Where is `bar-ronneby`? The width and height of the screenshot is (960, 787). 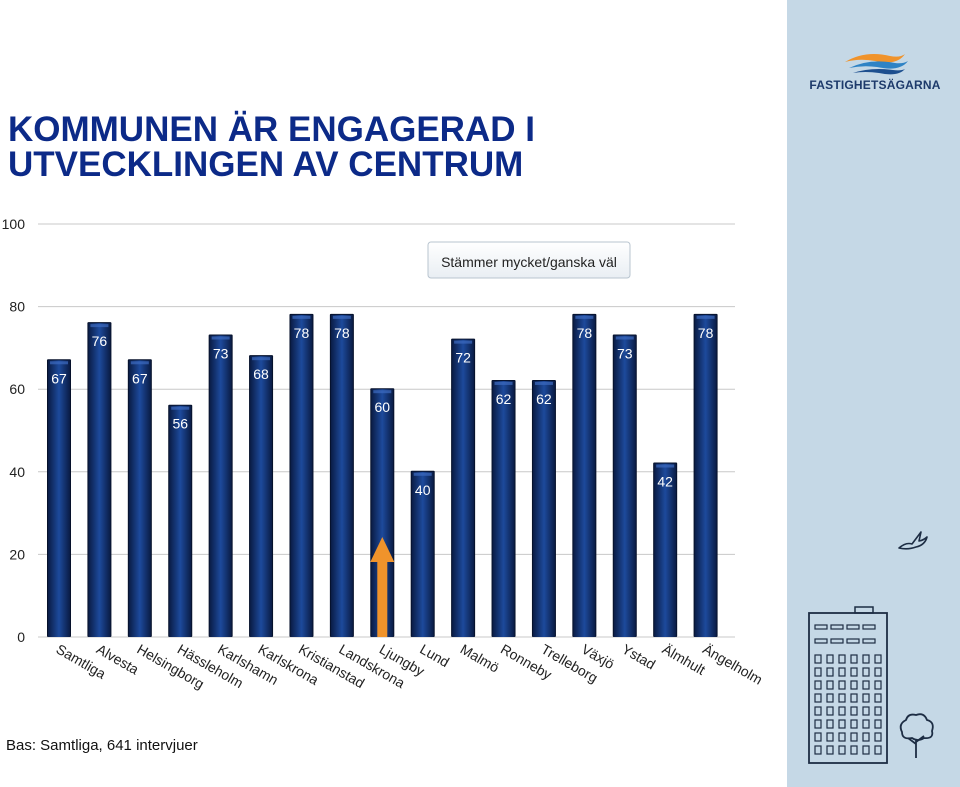 bar-ronneby is located at coordinates (503, 508).